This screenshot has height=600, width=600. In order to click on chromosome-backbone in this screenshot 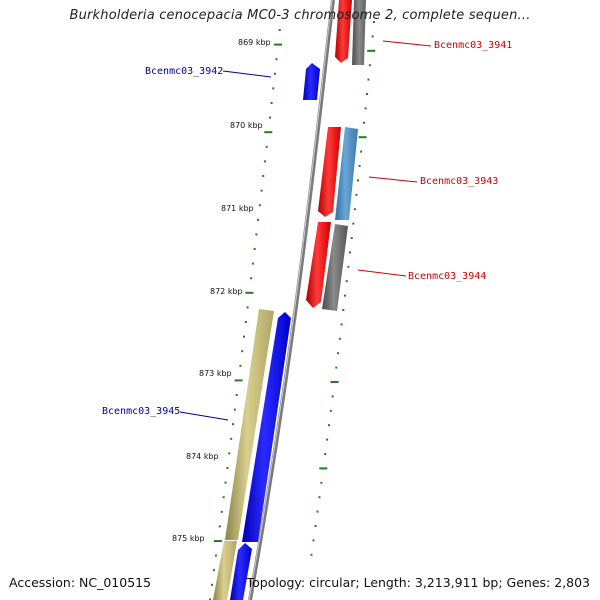, I will do `click(291, 300)`.